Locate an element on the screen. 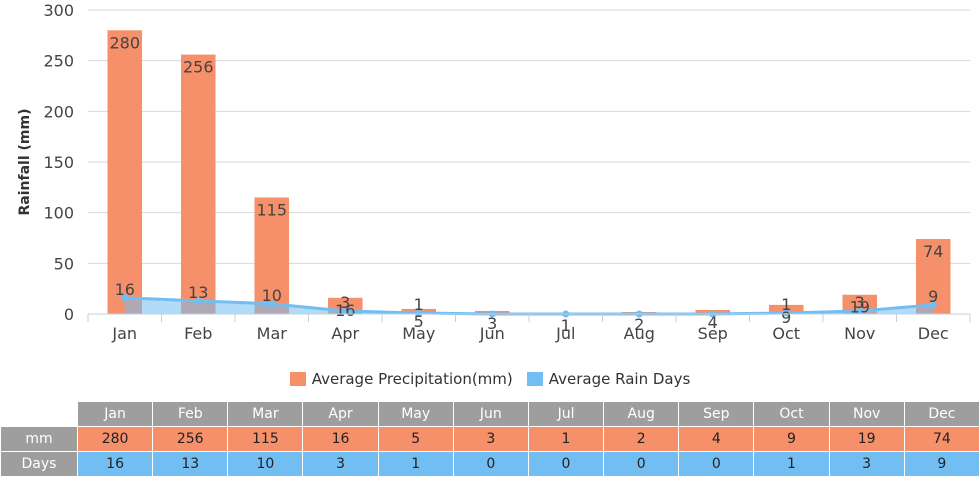 This screenshot has height=489, width=980. bar-data-label: 16 is located at coordinates (345, 310).